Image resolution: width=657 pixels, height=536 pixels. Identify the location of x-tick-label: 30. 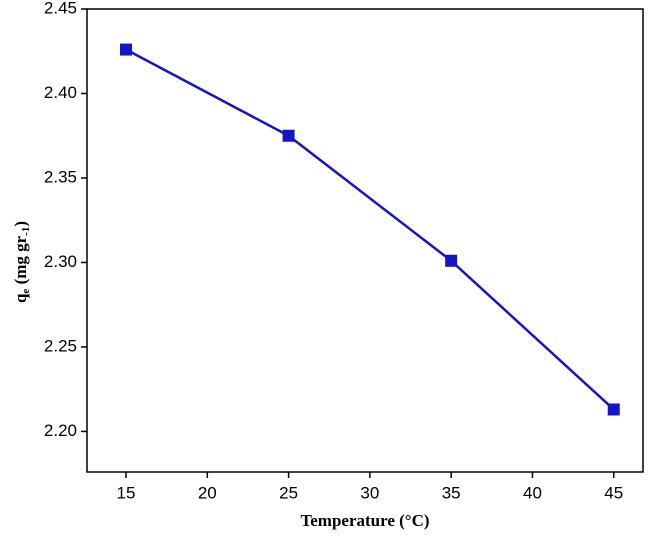
(369, 492).